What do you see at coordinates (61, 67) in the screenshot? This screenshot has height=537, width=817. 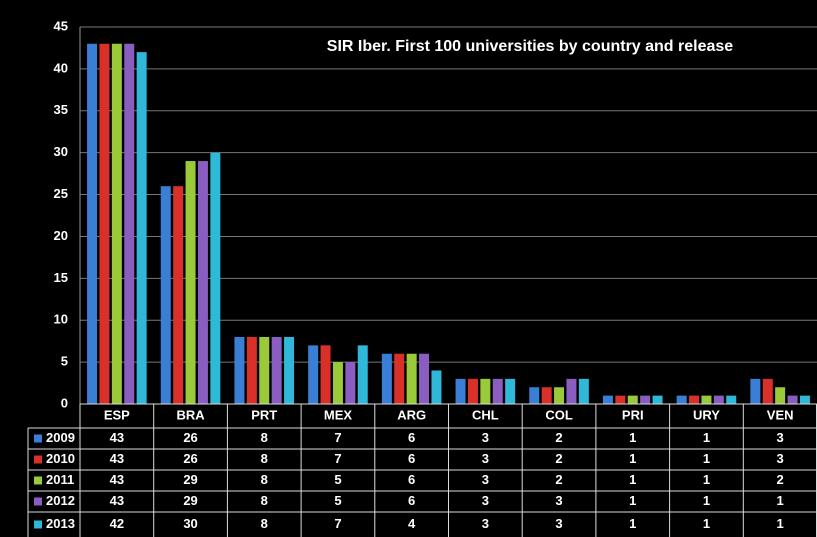 I see `y-tick-label: 40` at bounding box center [61, 67].